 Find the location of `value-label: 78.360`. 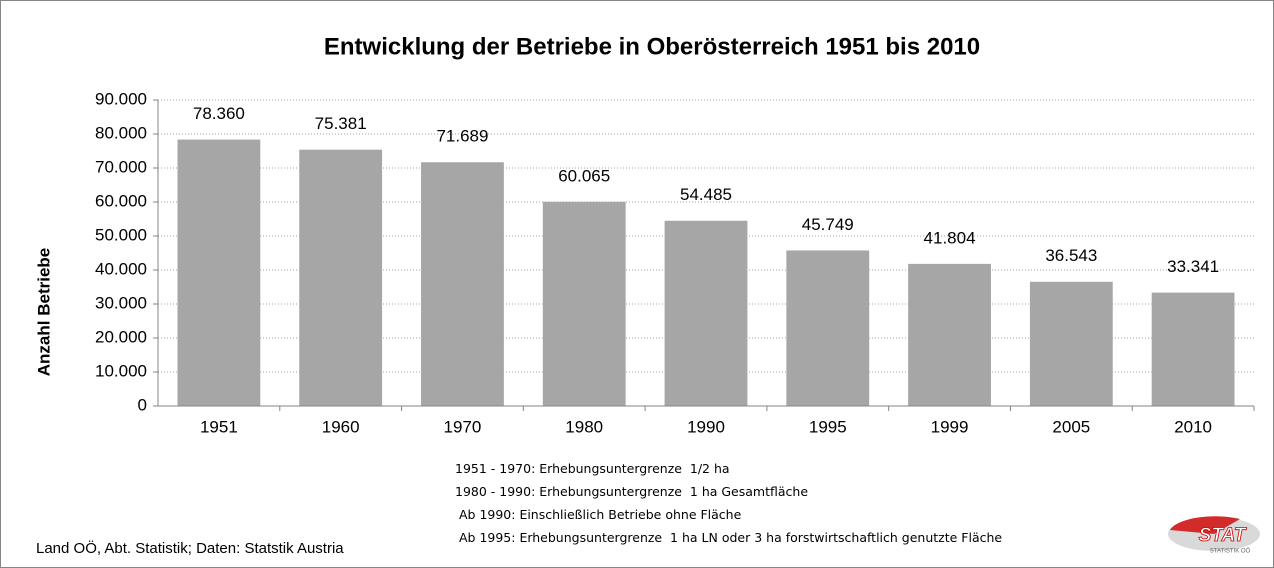

value-label: 78.360 is located at coordinates (219, 113).